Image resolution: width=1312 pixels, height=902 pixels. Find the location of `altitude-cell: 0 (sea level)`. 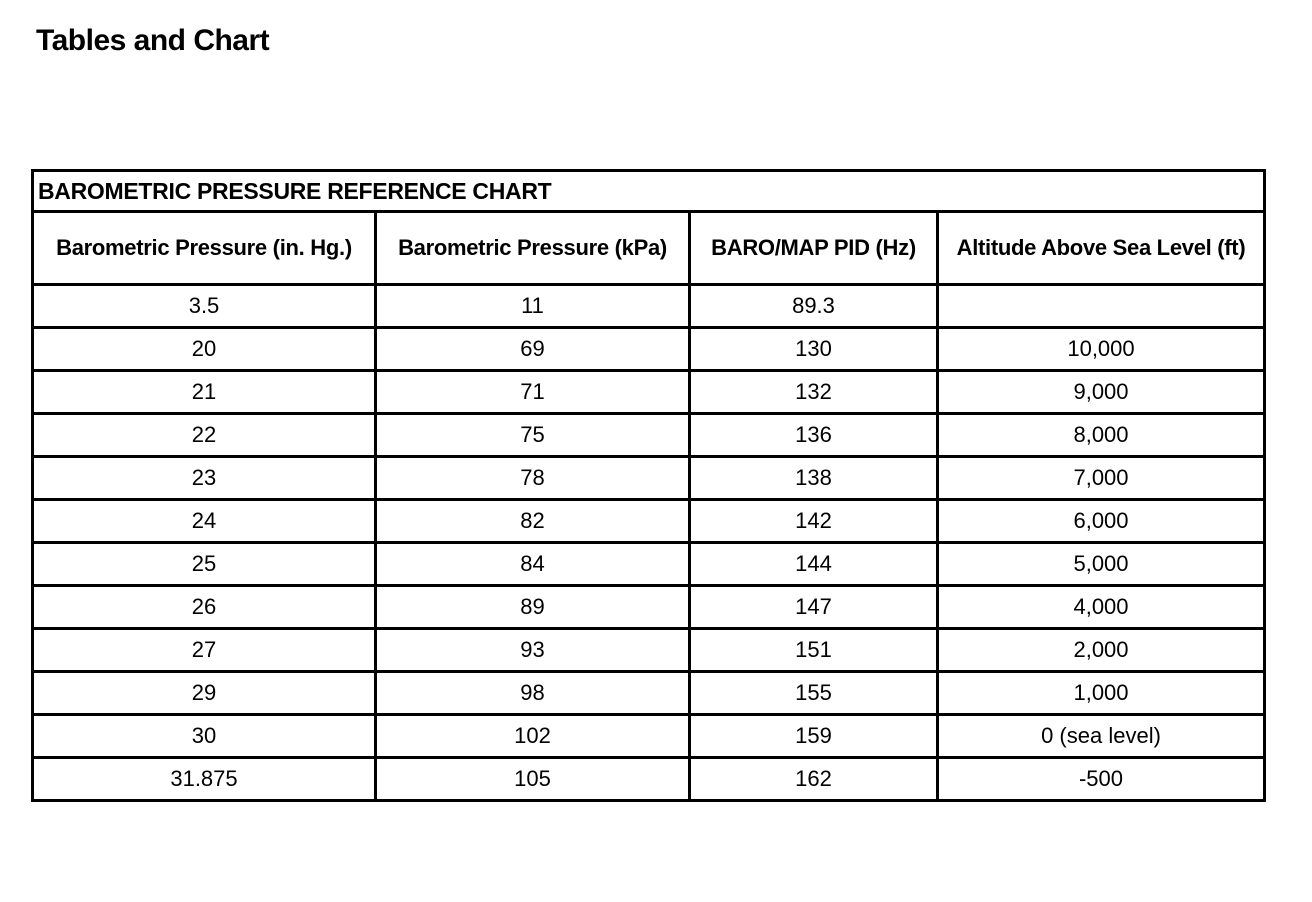

altitude-cell: 0 (sea level) is located at coordinates (1101, 736).